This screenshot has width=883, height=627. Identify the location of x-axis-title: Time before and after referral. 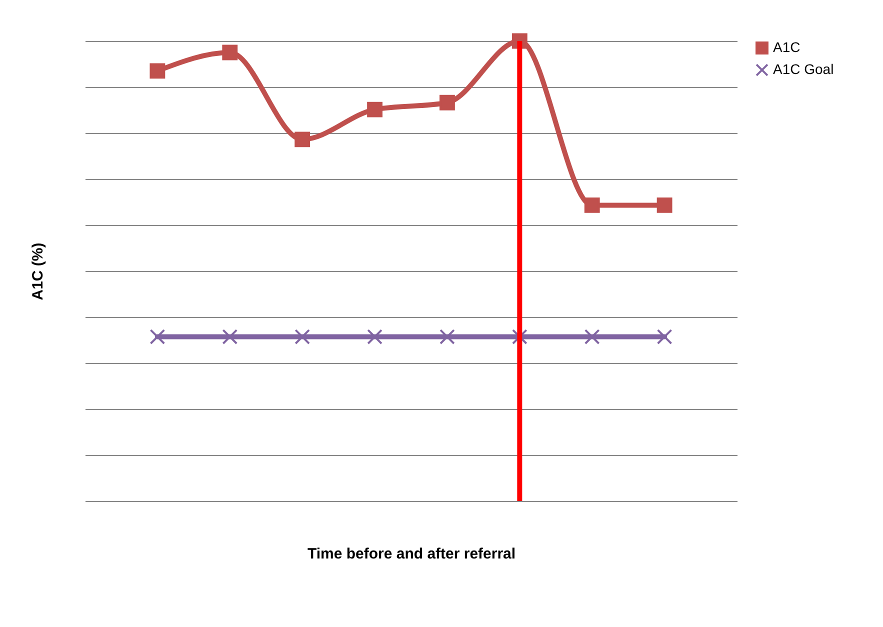
(411, 554).